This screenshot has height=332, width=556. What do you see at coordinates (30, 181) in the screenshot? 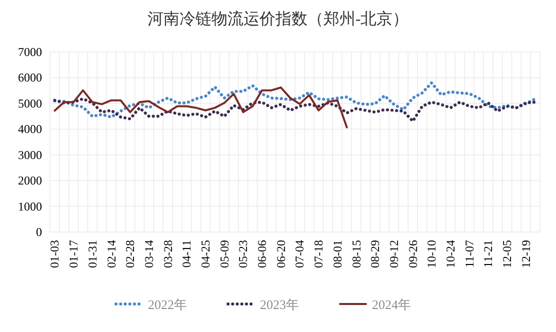
I see `y-tick-label: 2000` at bounding box center [30, 181].